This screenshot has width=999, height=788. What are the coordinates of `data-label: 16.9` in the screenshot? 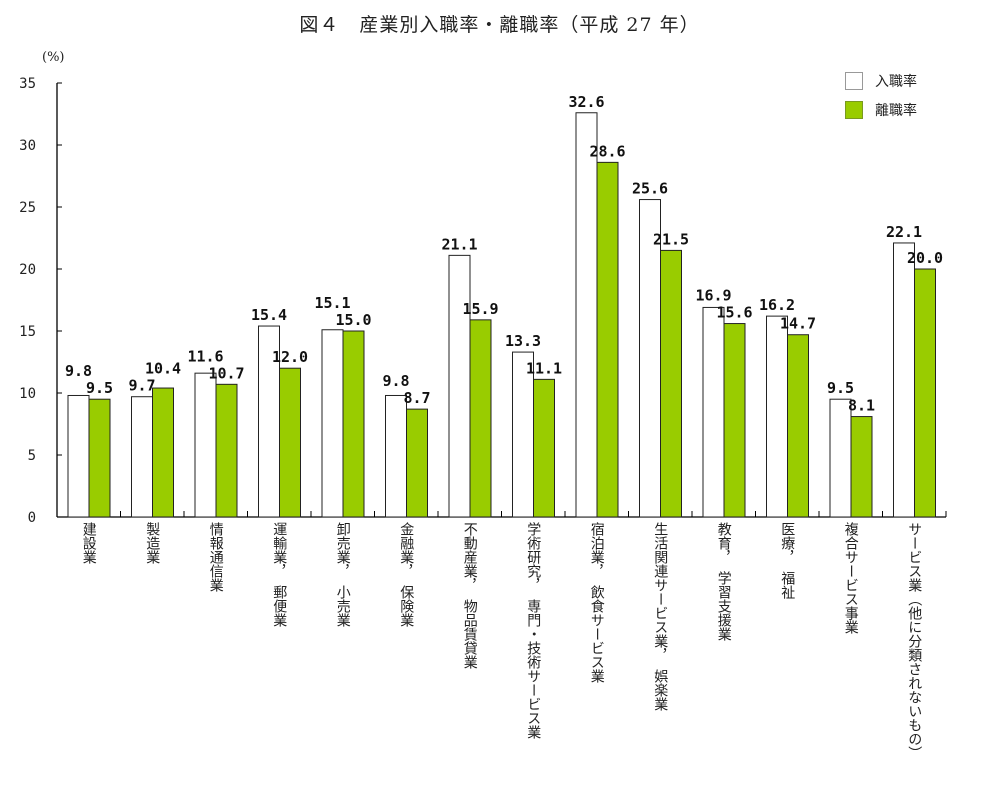 It's located at (713, 296).